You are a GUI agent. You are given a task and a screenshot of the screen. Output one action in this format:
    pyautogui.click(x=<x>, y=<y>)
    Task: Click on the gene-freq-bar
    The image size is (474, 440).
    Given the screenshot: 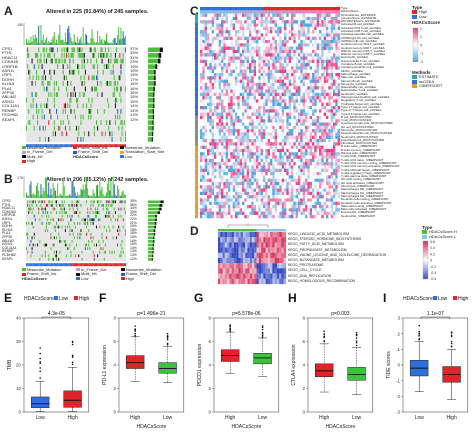 What is the action you would take?
    pyautogui.click(x=151, y=245)
    